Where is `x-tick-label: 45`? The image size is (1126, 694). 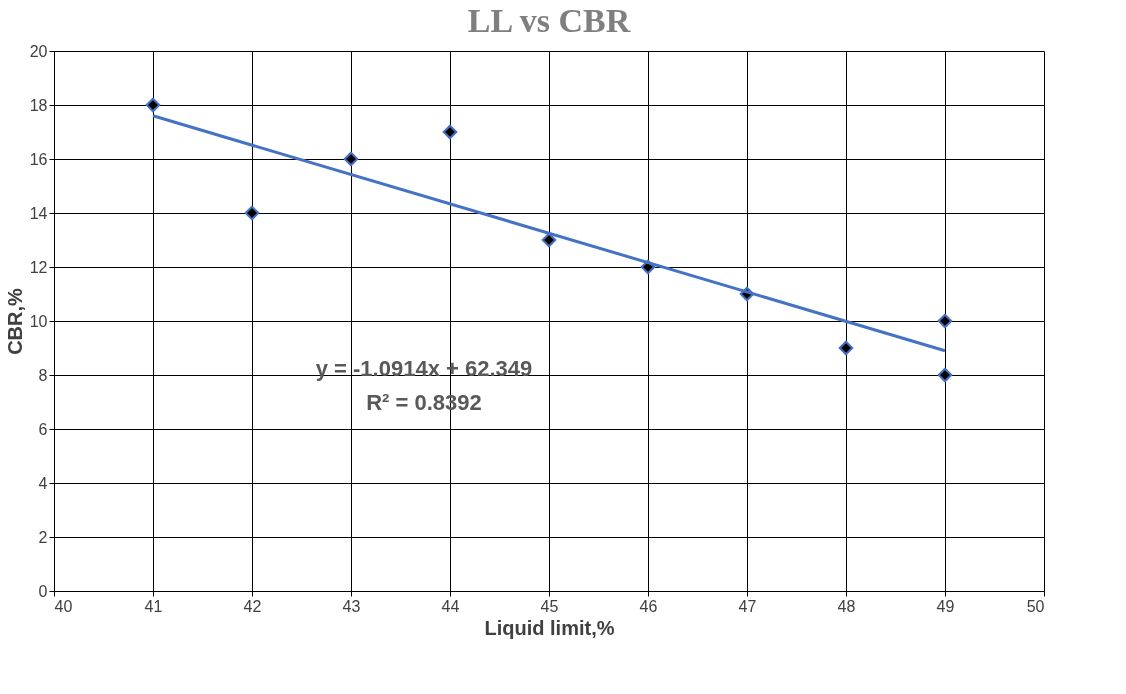
x-tick-label: 45 is located at coordinates (549, 606).